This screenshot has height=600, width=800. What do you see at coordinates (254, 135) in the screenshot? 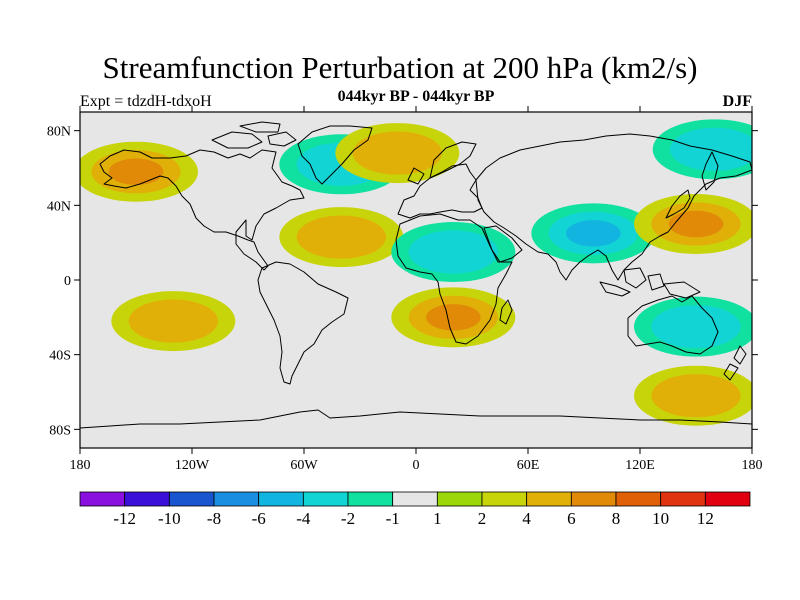
I see `coastline-arctic-islands` at bounding box center [254, 135].